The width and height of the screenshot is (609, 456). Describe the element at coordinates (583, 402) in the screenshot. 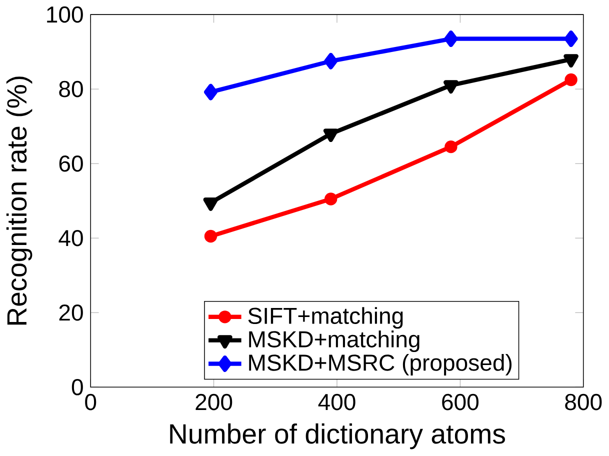

I see `x-tick-label: 800` at that location.